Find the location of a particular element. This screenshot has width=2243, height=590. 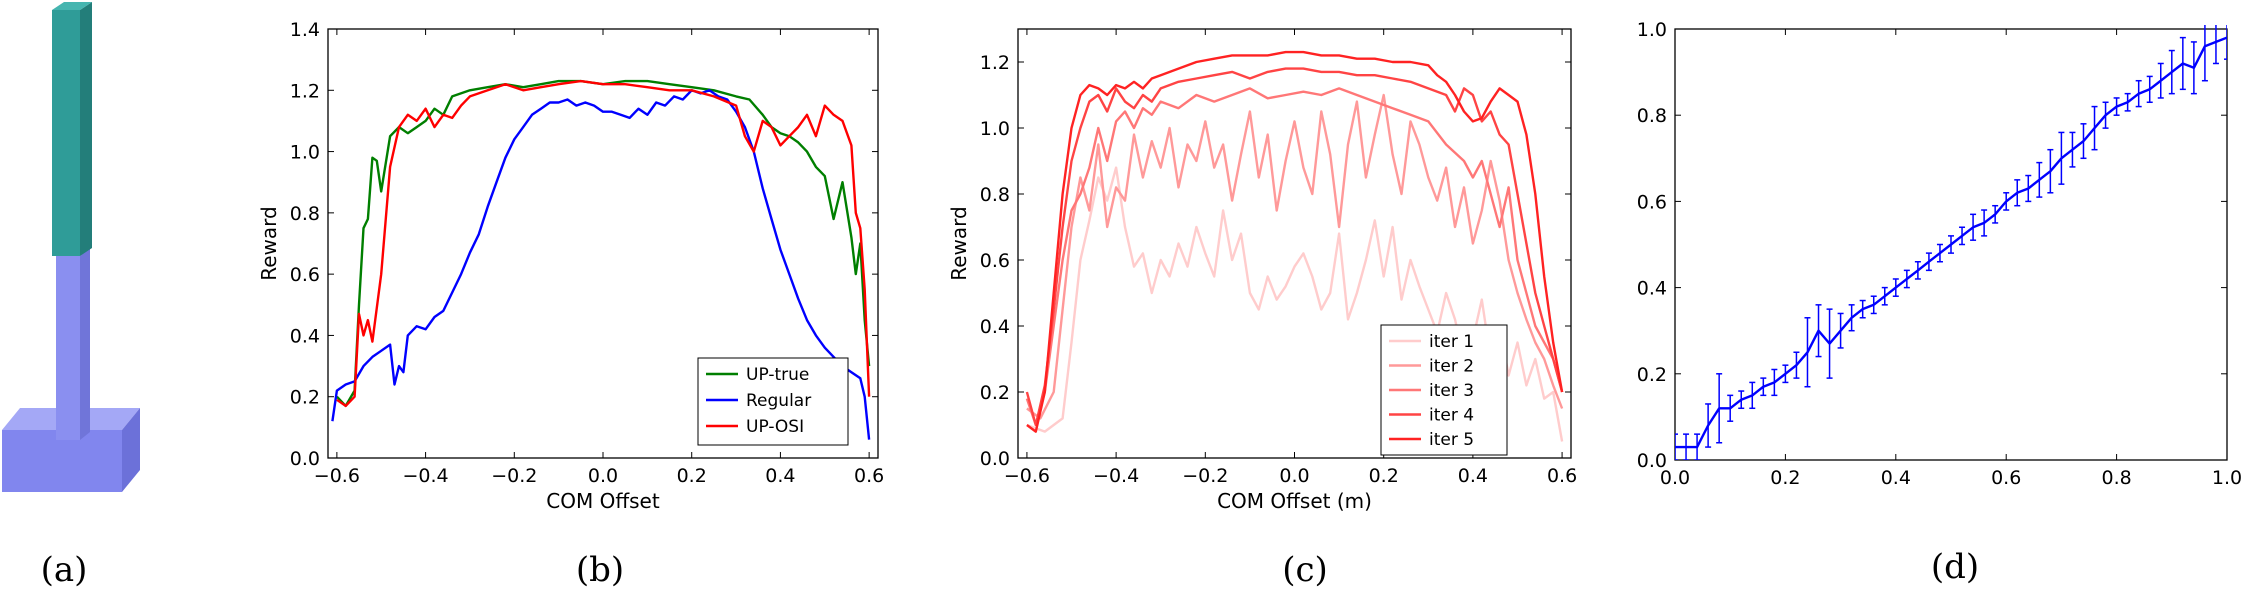

chart-b-ytick-label: 1.2 is located at coordinates (305, 91).